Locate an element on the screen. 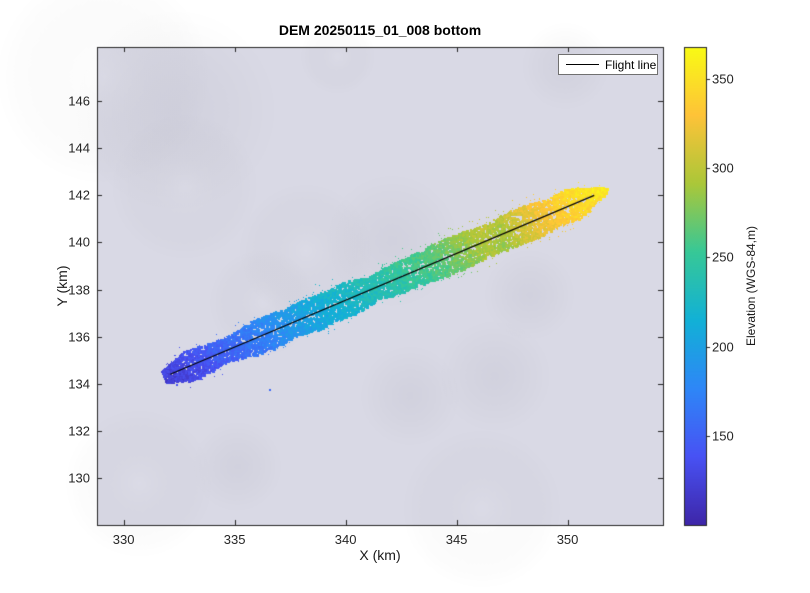 Image resolution: width=810 pixels, height=593 pixels. colorbar-tick-label: 150 is located at coordinates (723, 436).